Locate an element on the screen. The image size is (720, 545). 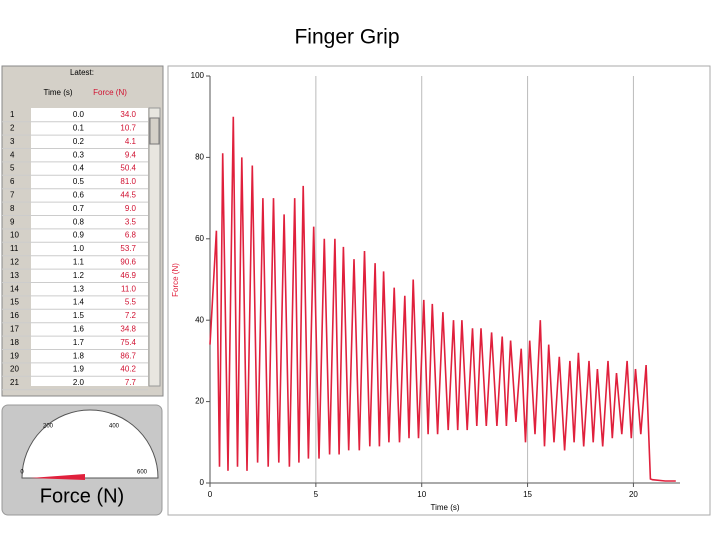
row-number: 2 is located at coordinates (12, 128).